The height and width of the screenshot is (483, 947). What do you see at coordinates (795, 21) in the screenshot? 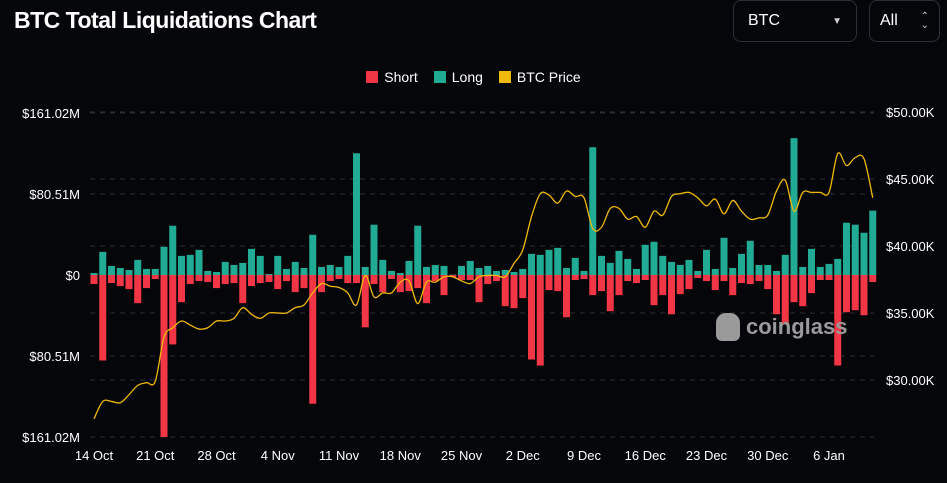
I see `coin-select: BTC ▼` at bounding box center [795, 21].